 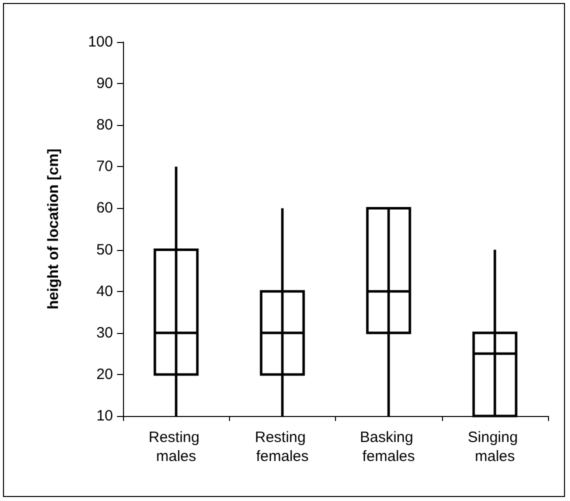 What do you see at coordinates (104, 249) in the screenshot?
I see `y-tick-label: 50` at bounding box center [104, 249].